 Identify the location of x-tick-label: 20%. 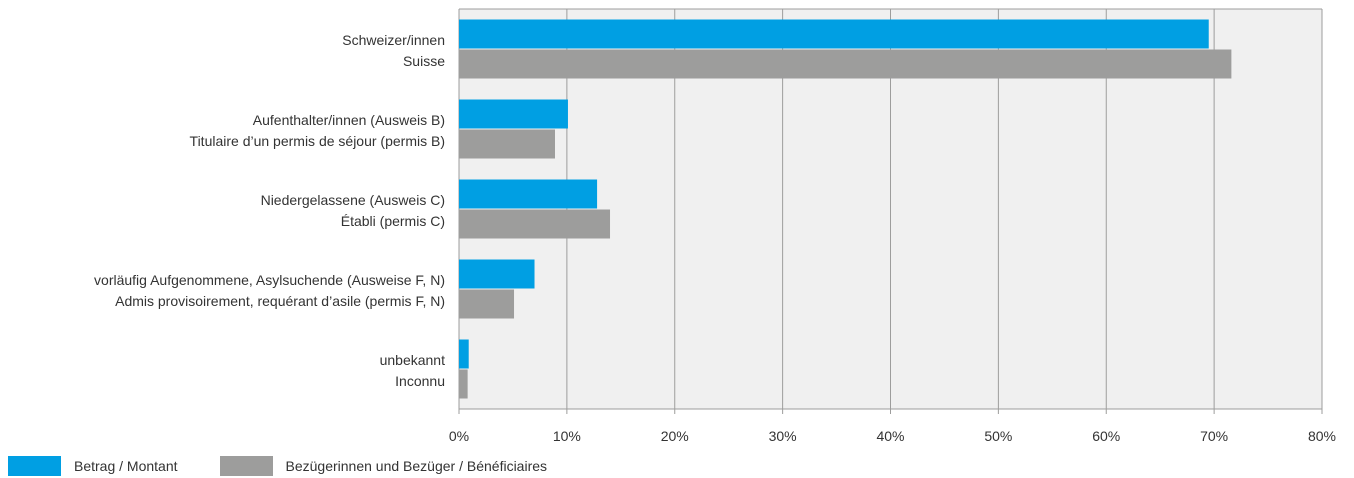
(675, 436).